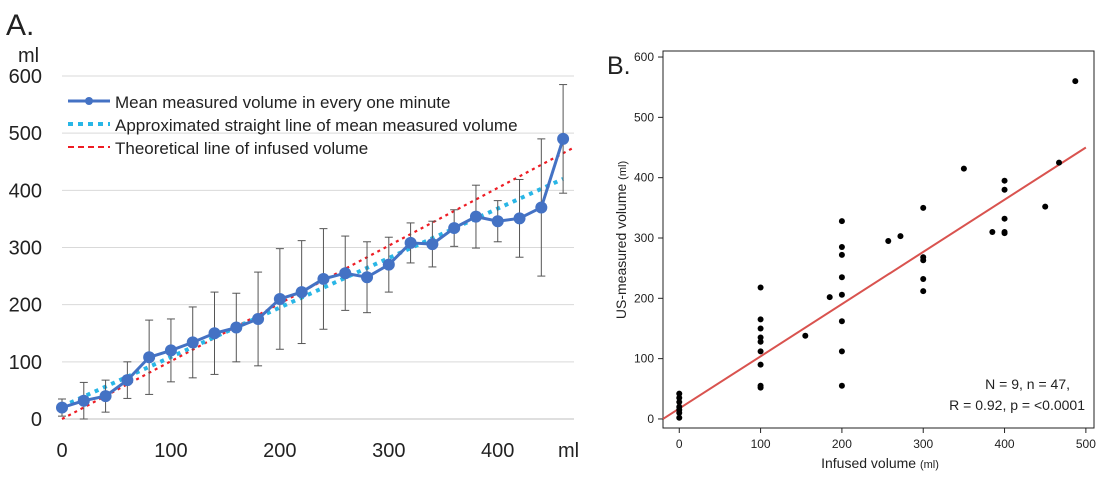 The height and width of the screenshot is (481, 1097). Describe the element at coordinates (25, 306) in the screenshot. I see `y-tick-label-200: 200` at that location.